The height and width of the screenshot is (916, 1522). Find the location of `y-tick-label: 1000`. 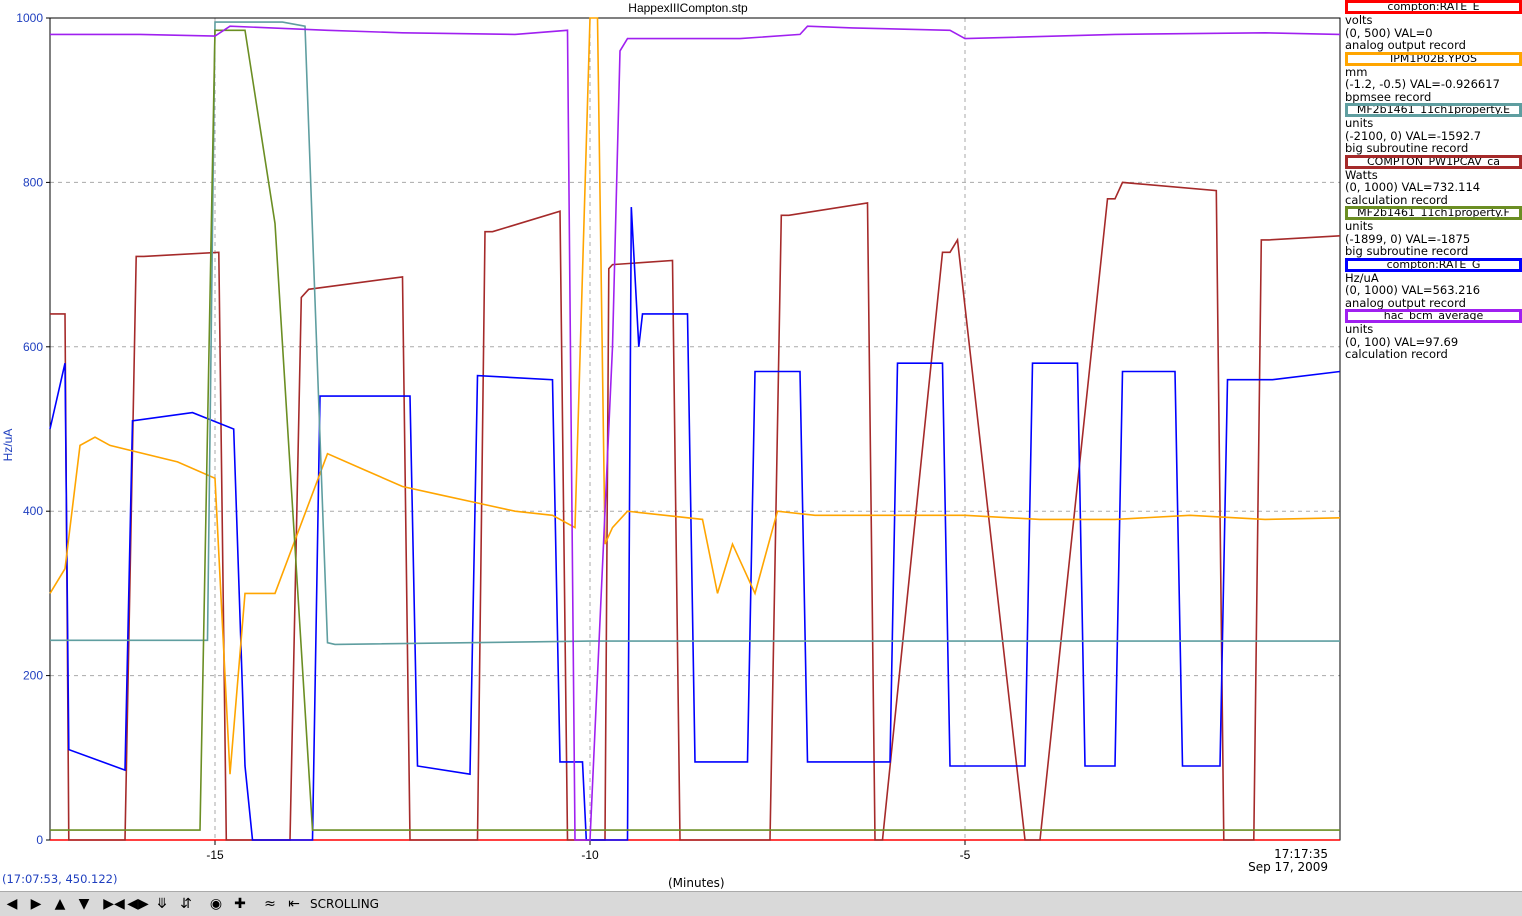

y-tick-label: 1000 is located at coordinates (29, 18).